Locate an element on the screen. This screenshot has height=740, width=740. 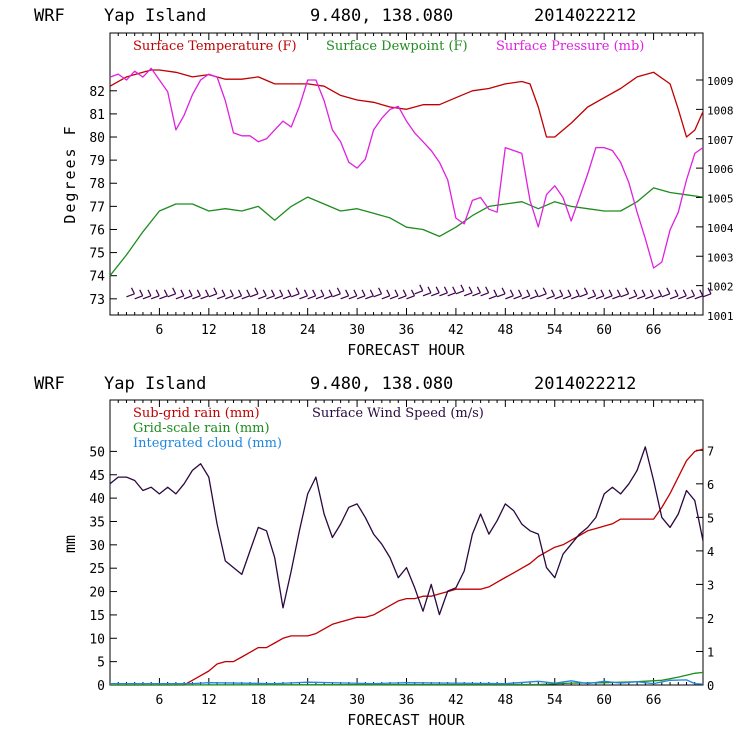
integrated-cloud-line is located at coordinates (407, 682).